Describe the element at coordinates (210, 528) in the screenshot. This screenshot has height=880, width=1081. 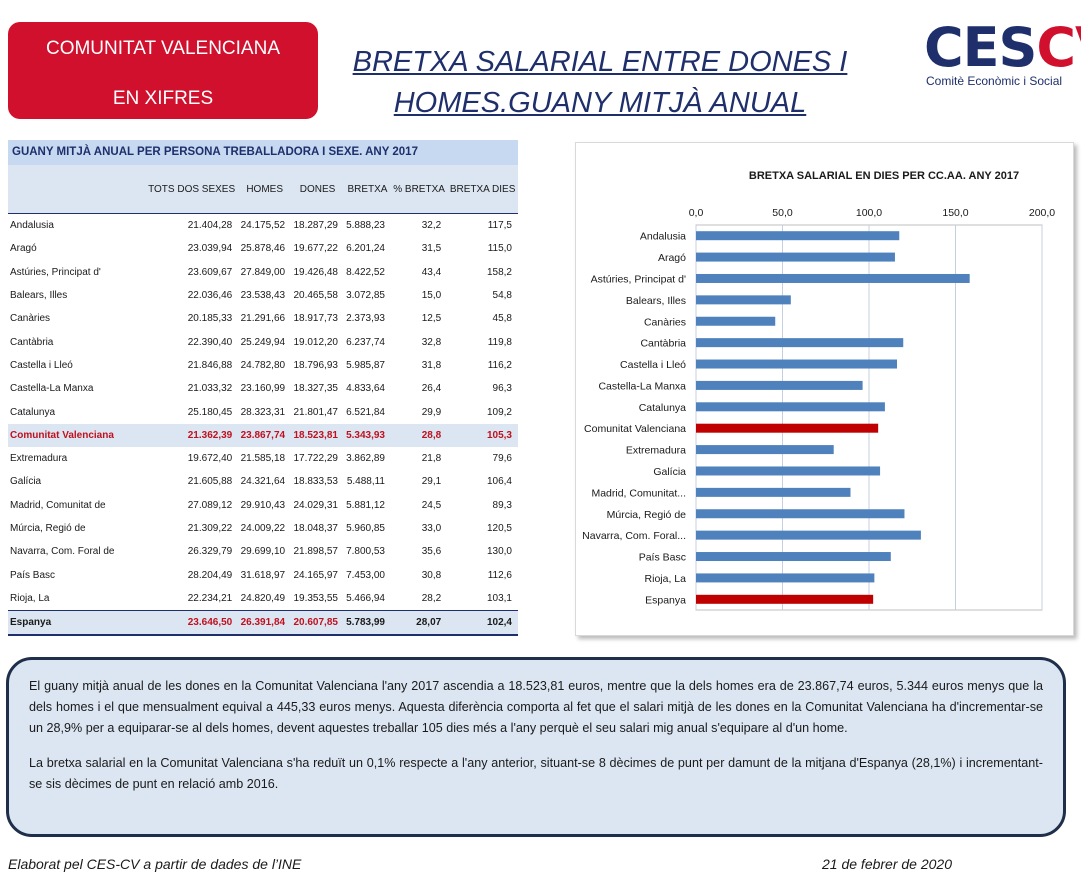
I see `value-cell: 21.309,22` at that location.